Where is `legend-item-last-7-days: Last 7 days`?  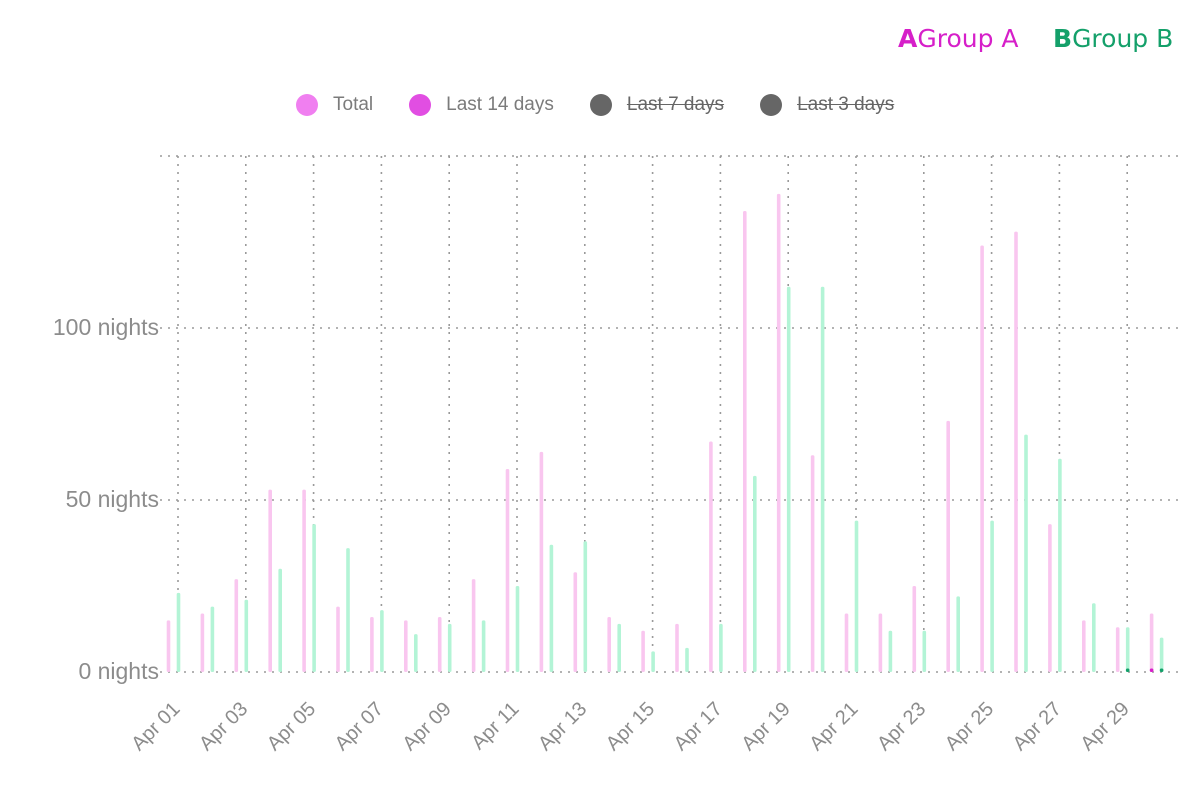
legend-item-last-7-days: Last 7 days is located at coordinates (656, 105).